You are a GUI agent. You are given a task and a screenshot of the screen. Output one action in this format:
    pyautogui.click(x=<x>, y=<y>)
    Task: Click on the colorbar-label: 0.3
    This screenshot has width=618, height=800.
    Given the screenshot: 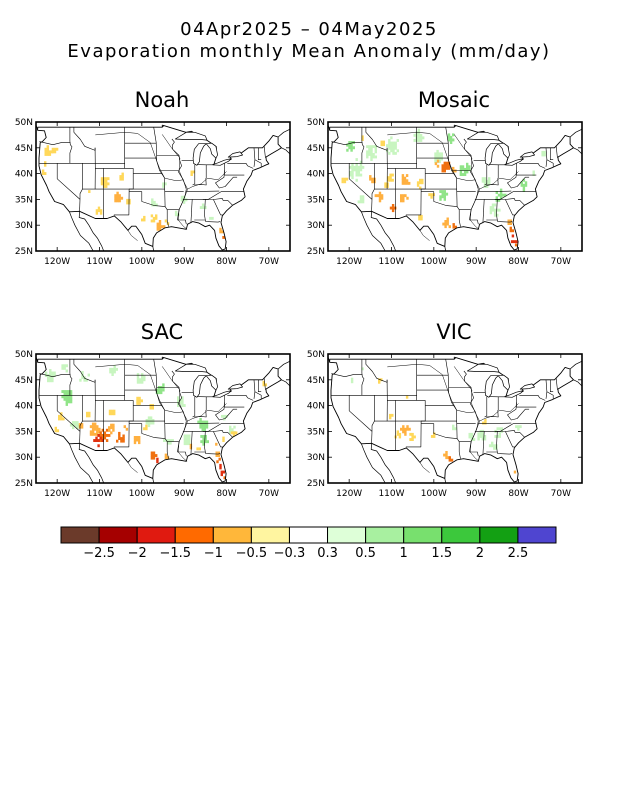 What is the action you would take?
    pyautogui.click(x=327, y=553)
    